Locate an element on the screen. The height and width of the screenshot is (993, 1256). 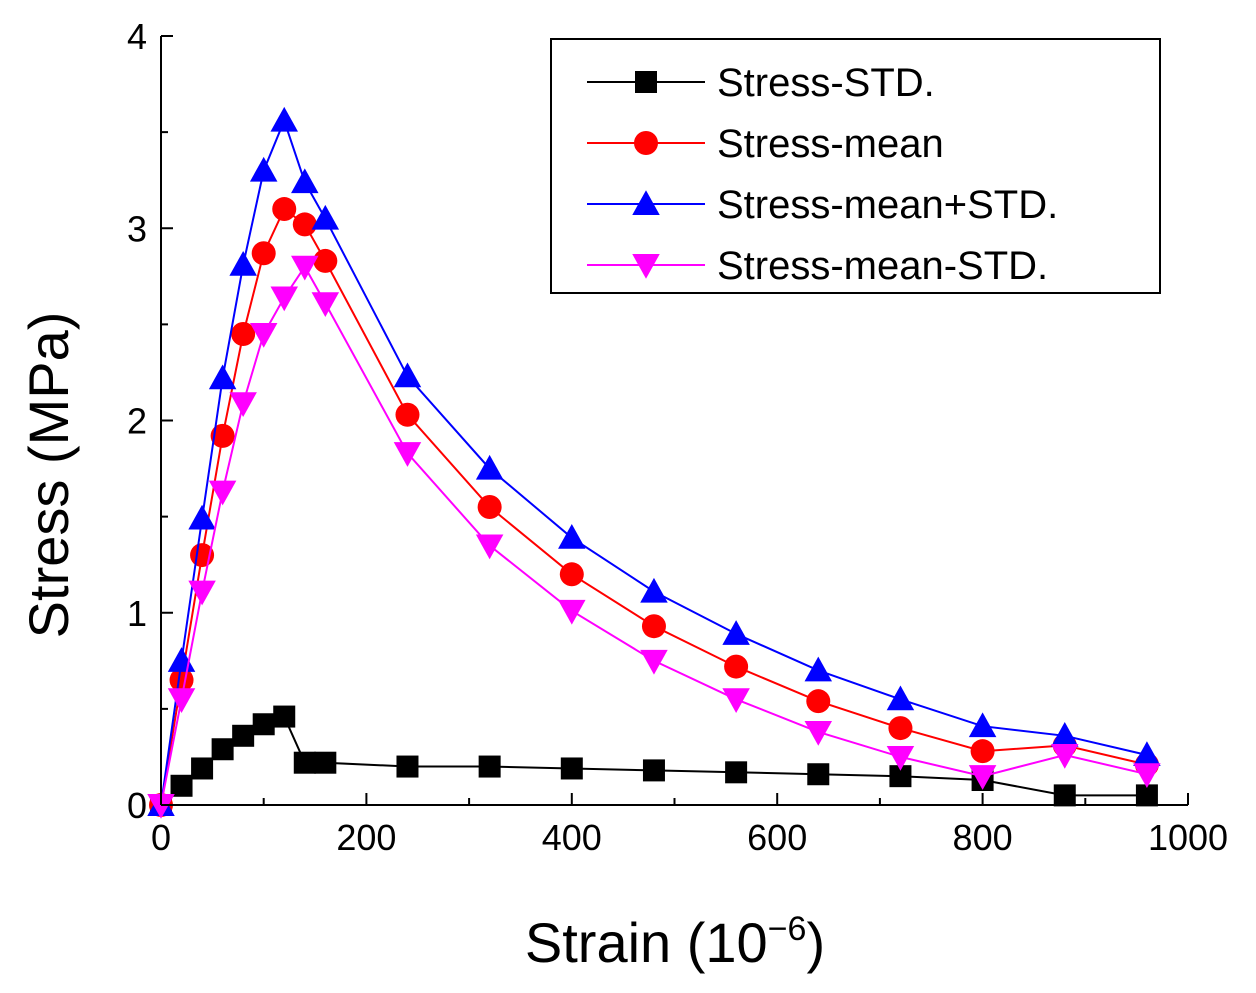
x-tick-label: 600 is located at coordinates (777, 837).